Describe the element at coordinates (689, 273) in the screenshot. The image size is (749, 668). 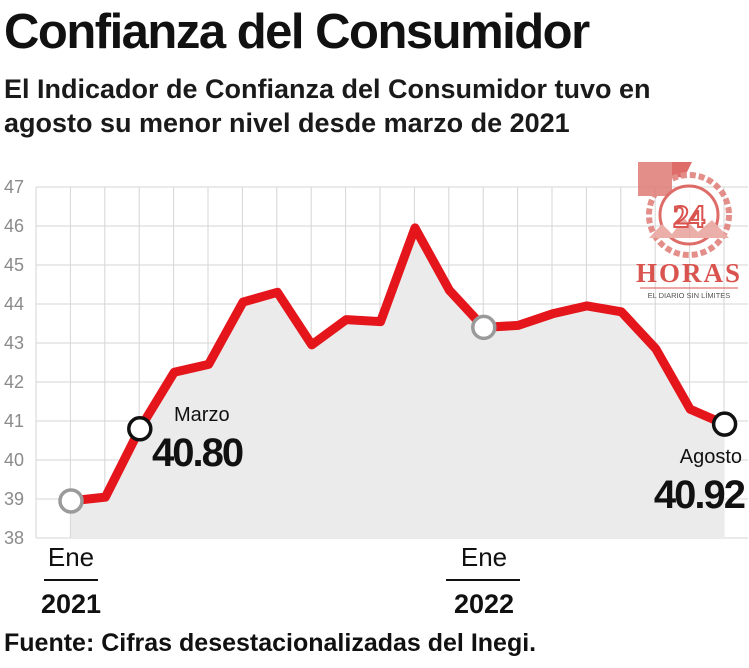
I see `logo-word: HORAS` at that location.